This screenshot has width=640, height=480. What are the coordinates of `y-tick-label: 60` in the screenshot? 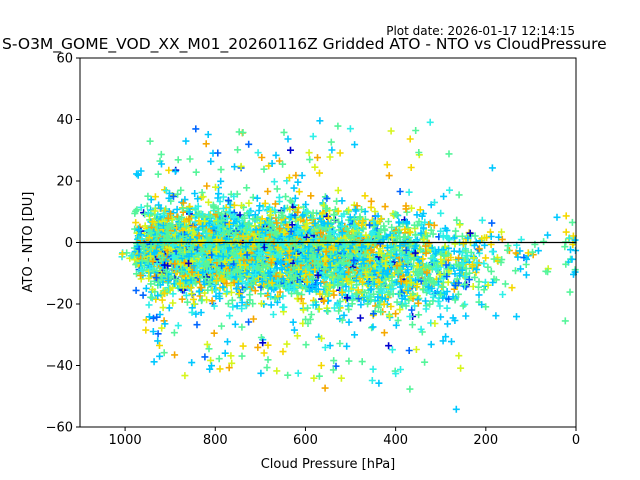 It's located at (64, 59).